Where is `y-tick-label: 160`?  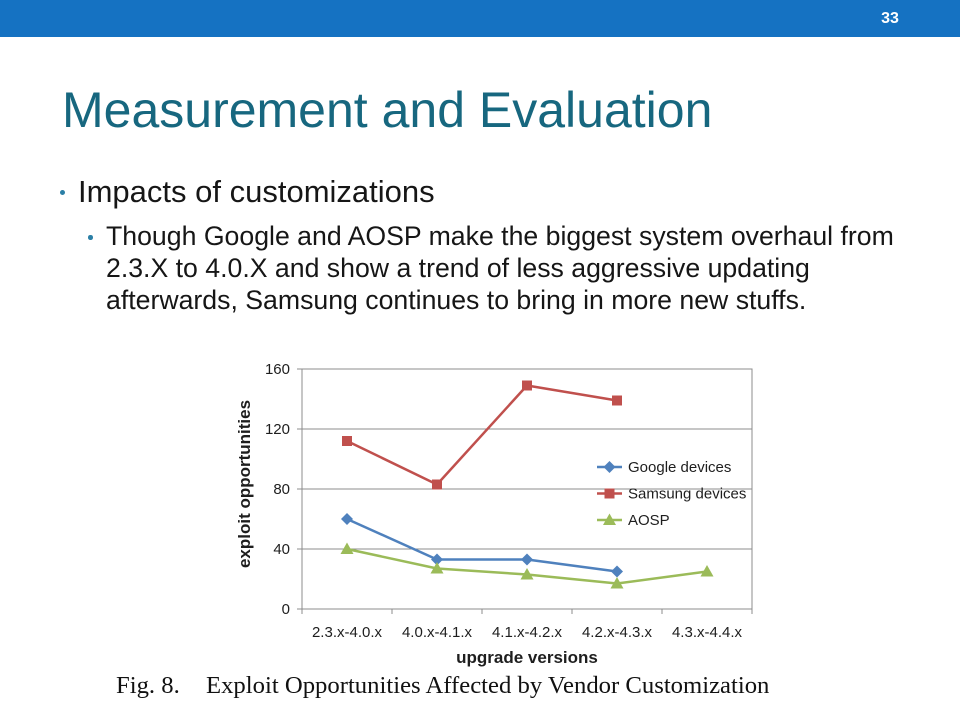 y-tick-label: 160 is located at coordinates (277, 369).